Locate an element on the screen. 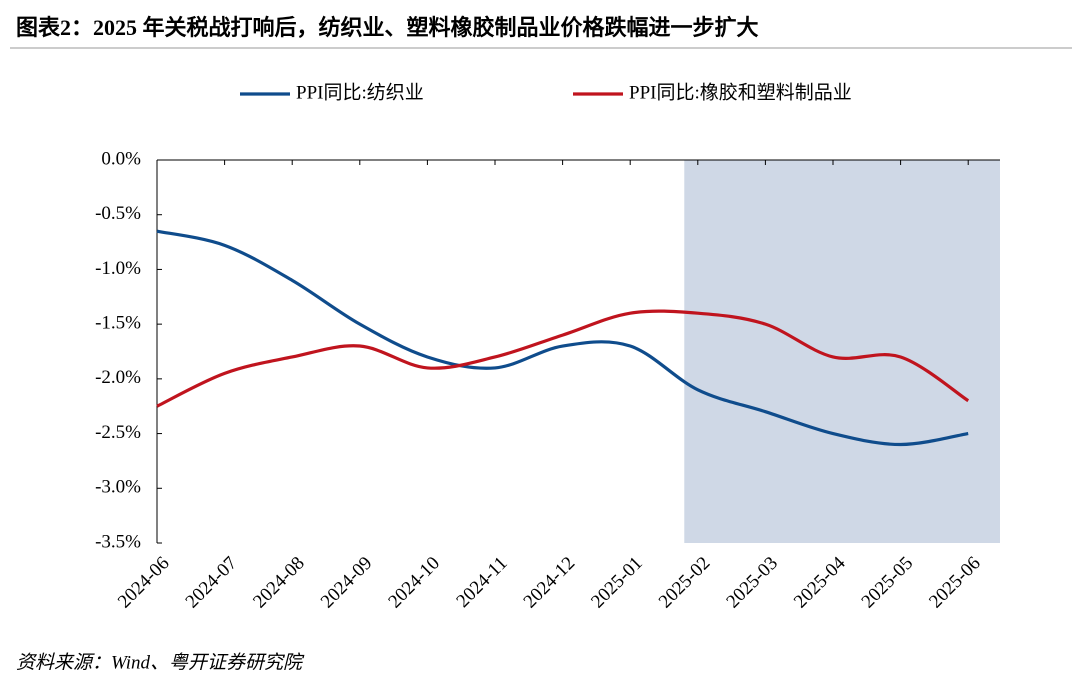  x-tick-label: 2025-02 is located at coordinates (685, 583).